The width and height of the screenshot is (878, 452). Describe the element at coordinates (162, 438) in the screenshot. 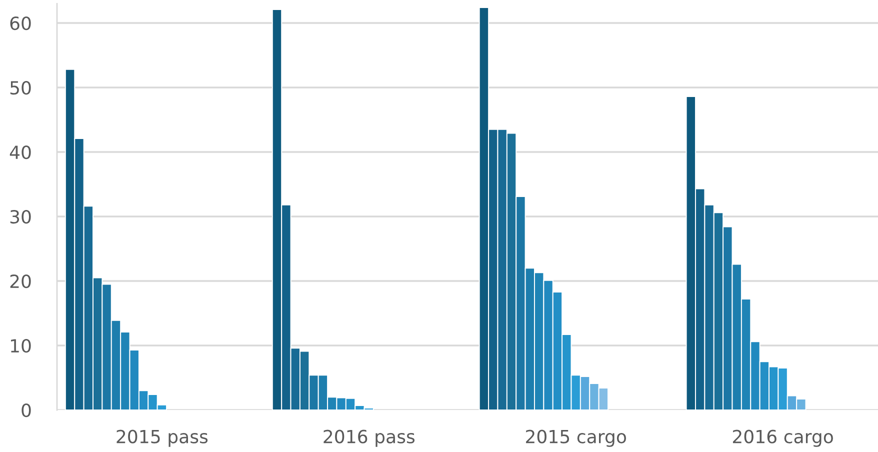

I see `x-tick-label: 2015 pass` at that location.